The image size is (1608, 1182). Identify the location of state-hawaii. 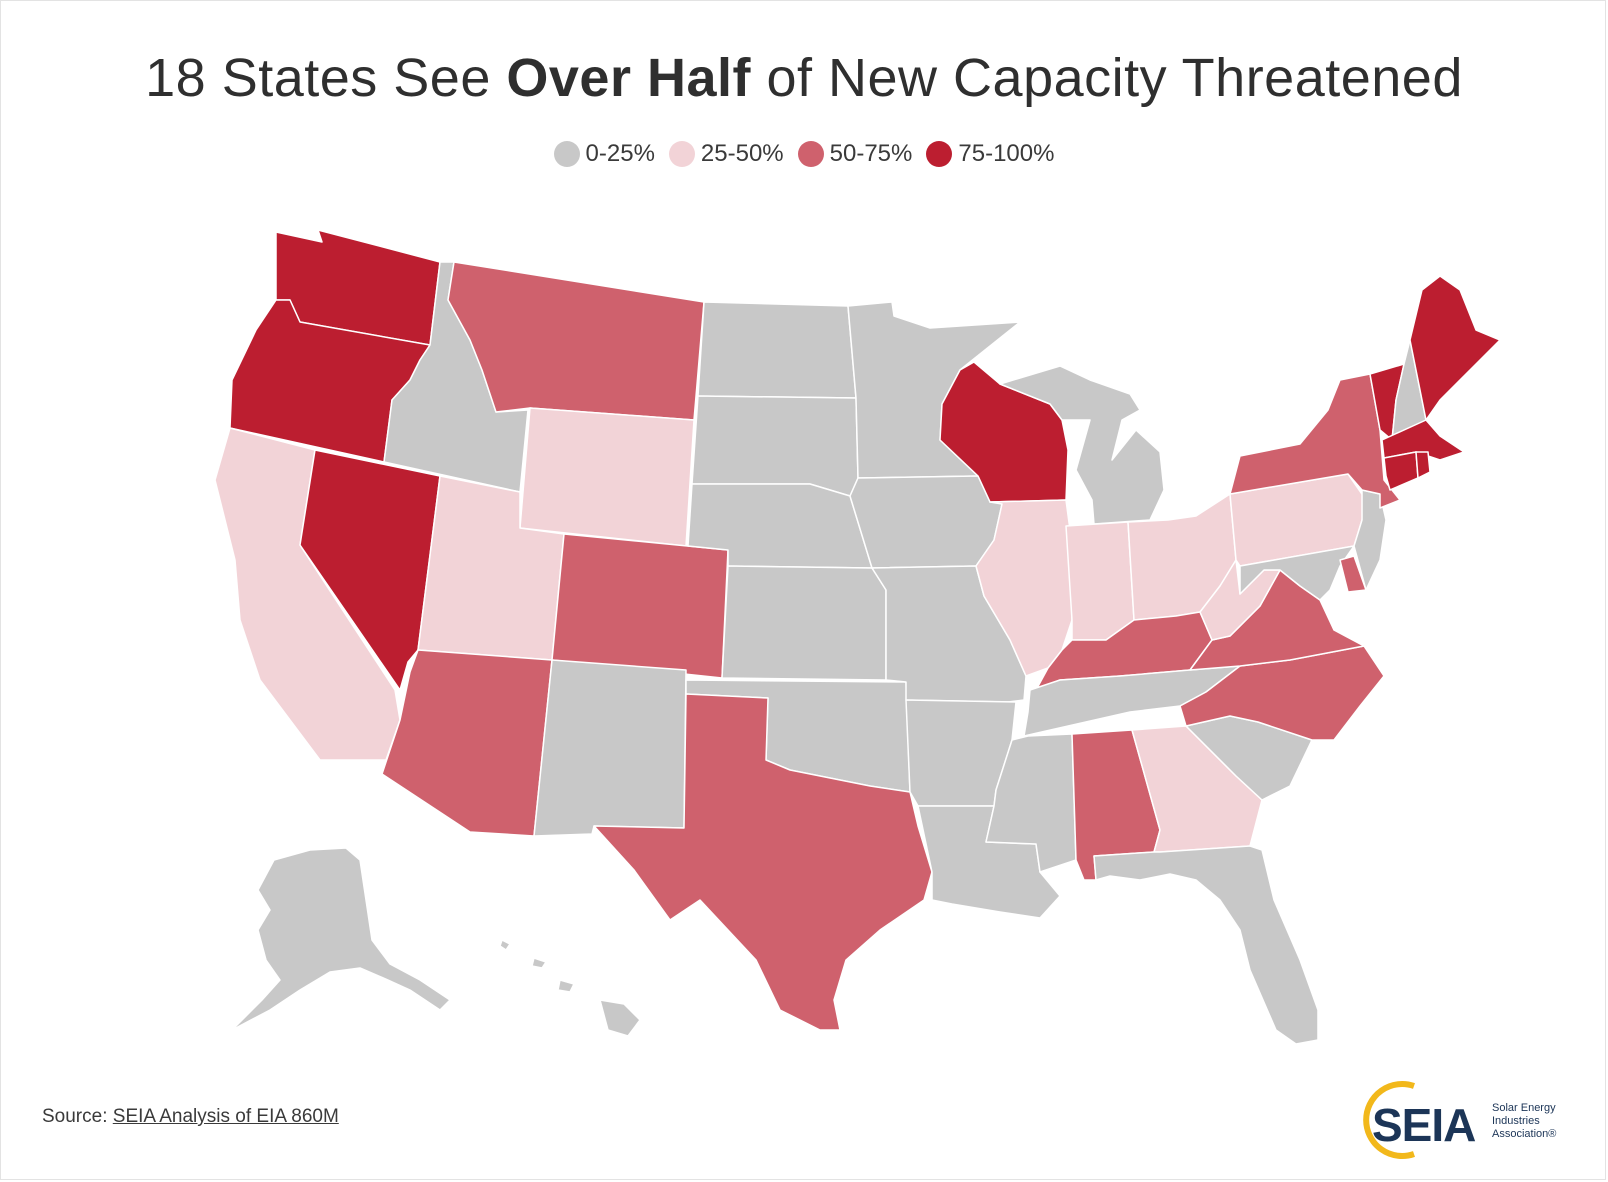
(570, 988).